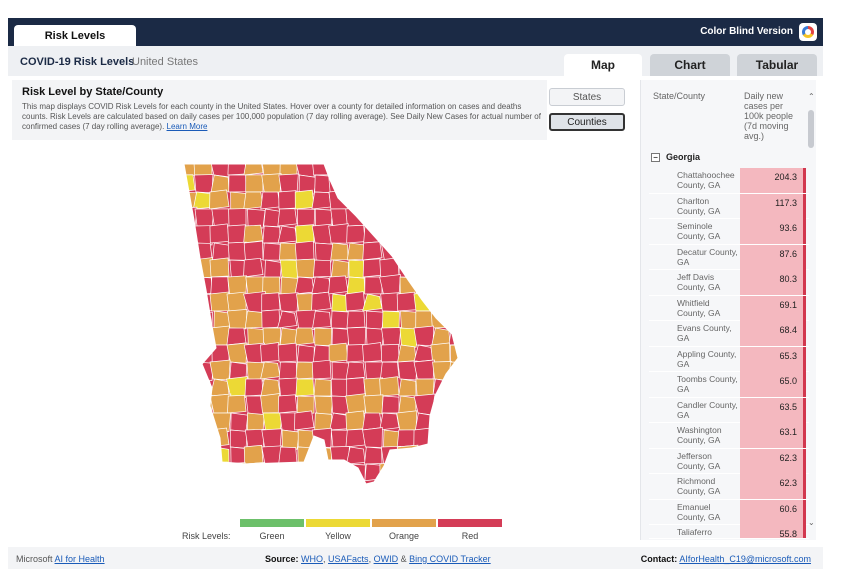 Image resolution: width=843 pixels, height=571 pixels. What do you see at coordinates (187, 126) in the screenshot?
I see `learn-more-link: Learn More` at bounding box center [187, 126].